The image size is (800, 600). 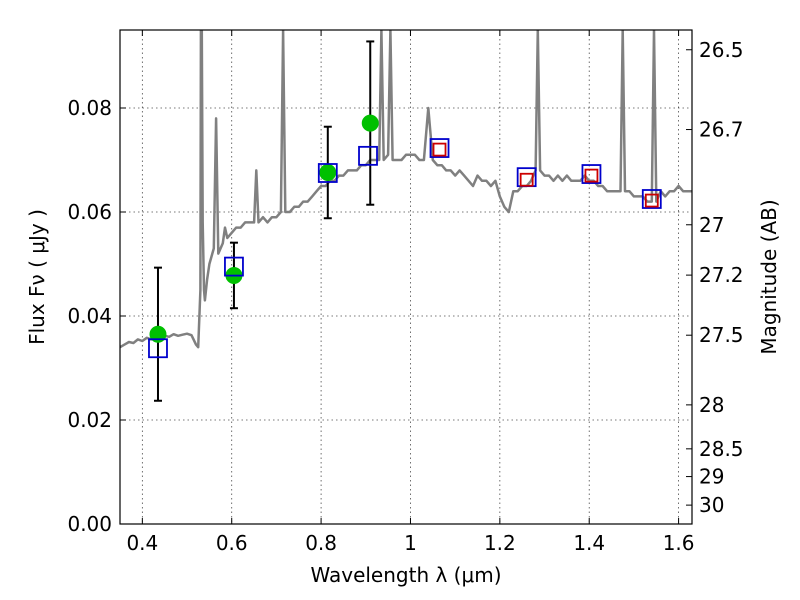 I want to click on x-tick-label: 1.2, so click(x=500, y=543).